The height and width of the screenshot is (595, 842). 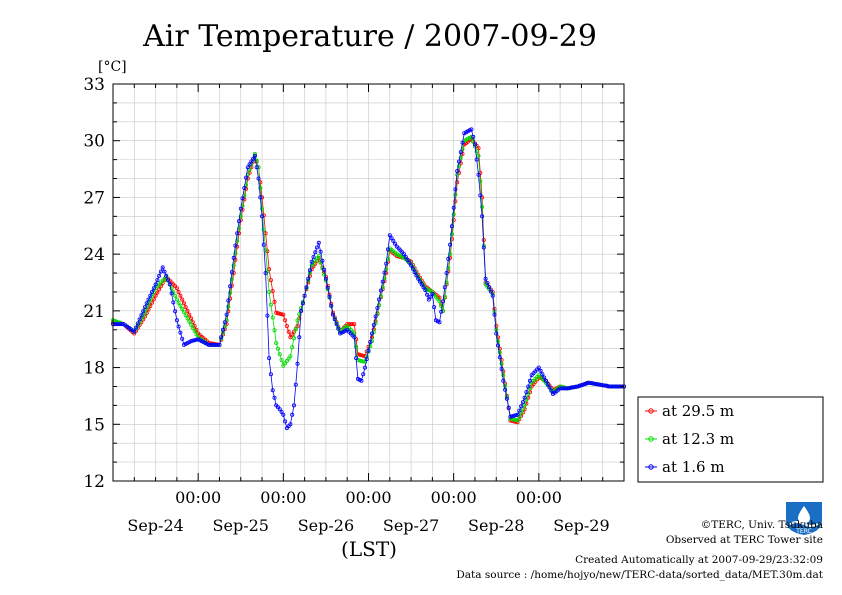 I want to click on footer-observed: Observed at TERC Tower site, so click(x=744, y=540).